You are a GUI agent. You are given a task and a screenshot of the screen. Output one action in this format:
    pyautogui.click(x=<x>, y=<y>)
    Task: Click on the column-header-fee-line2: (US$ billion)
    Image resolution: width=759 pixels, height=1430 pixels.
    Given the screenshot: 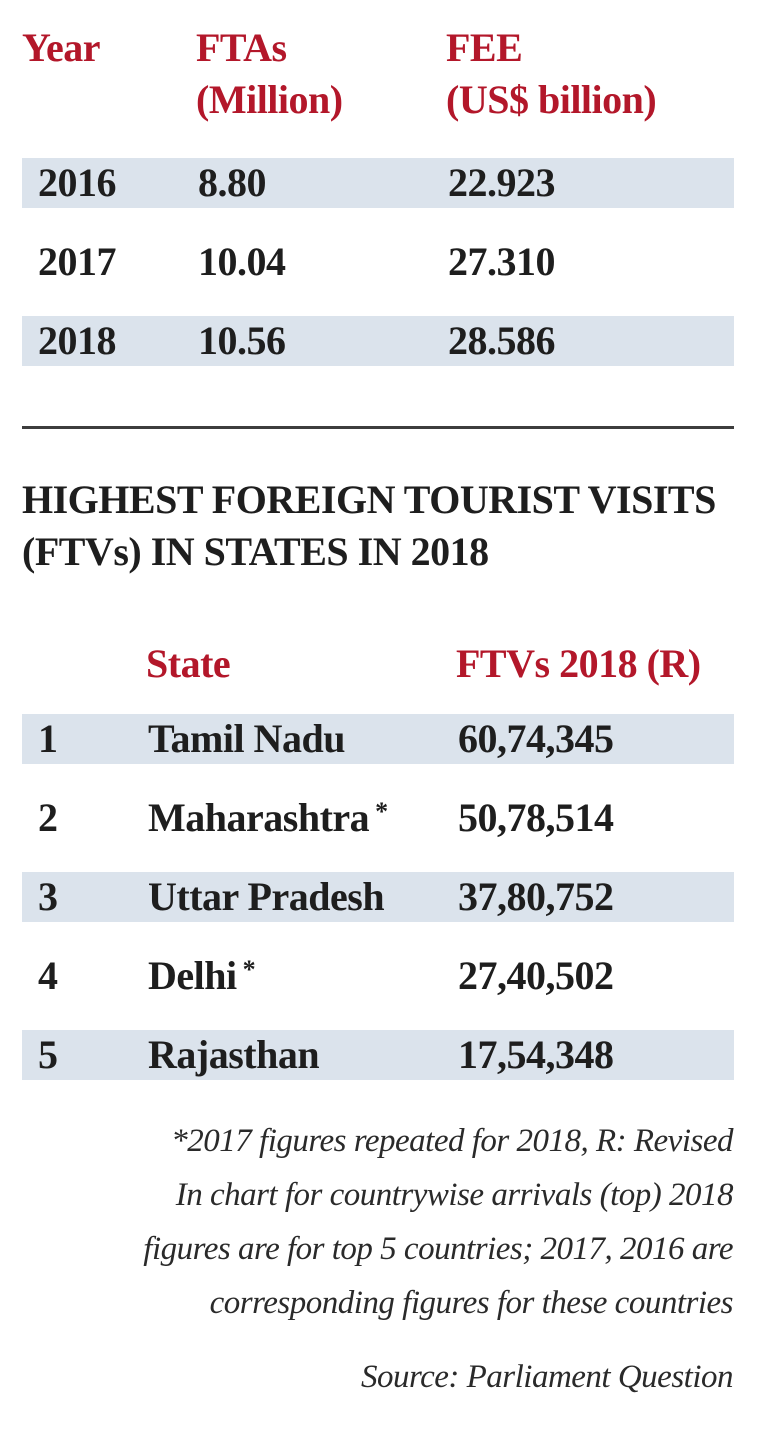 What is the action you would take?
    pyautogui.click(x=551, y=99)
    